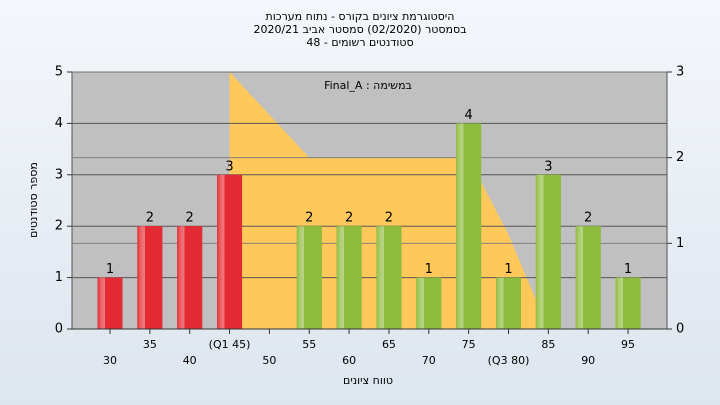  Describe the element at coordinates (59, 72) in the screenshot. I see `y-tick-label: 5` at that location.